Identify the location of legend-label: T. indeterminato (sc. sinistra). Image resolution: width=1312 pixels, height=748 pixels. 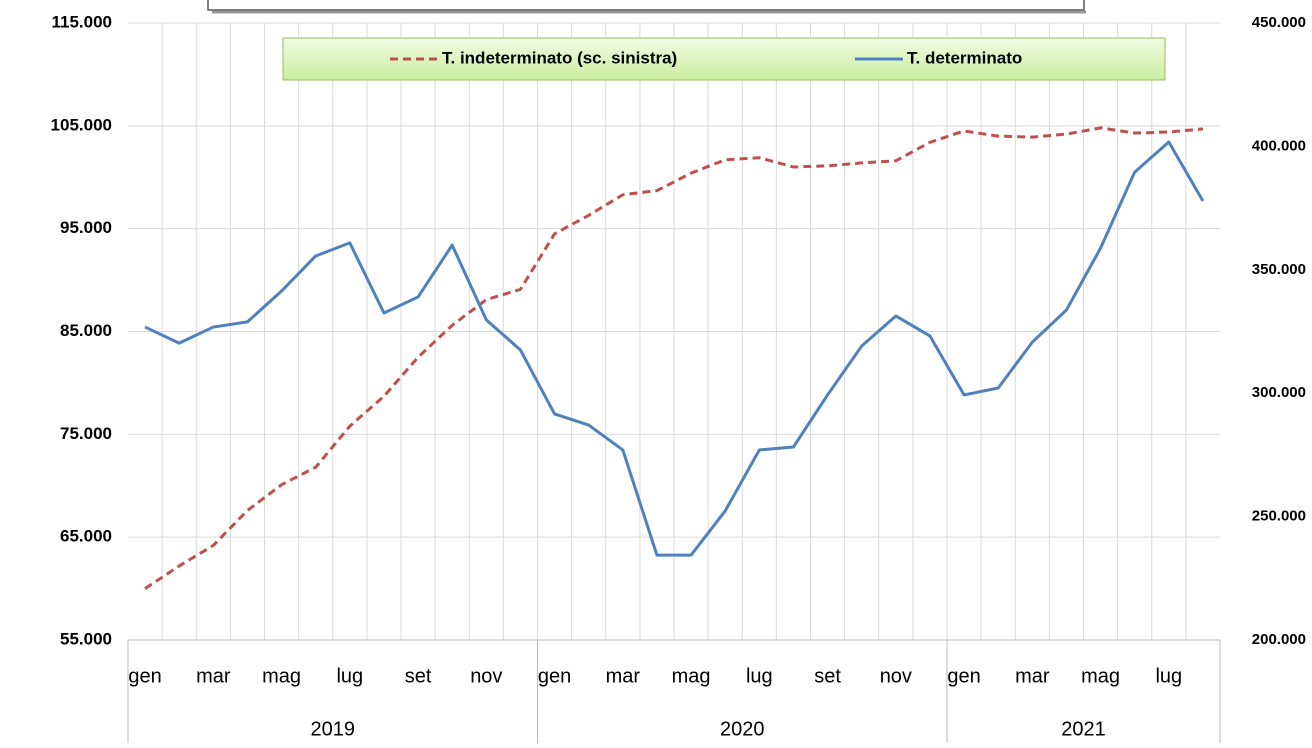
(559, 57).